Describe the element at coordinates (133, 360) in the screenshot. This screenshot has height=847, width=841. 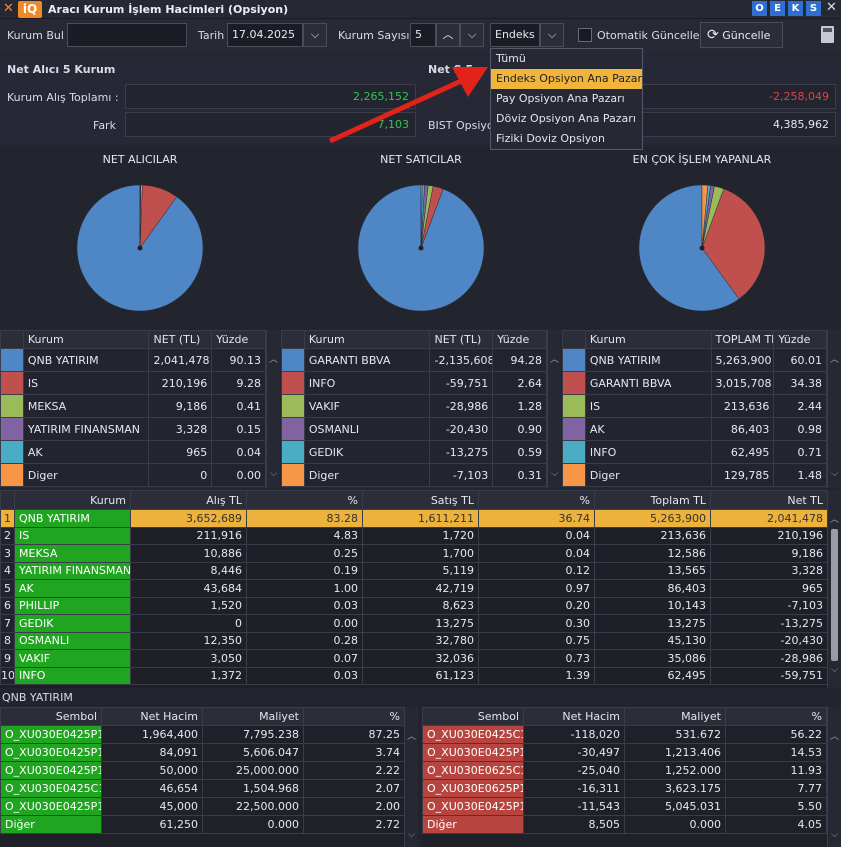
I see `table-row: QNB YATIRIM 2,041,478 90.13` at that location.